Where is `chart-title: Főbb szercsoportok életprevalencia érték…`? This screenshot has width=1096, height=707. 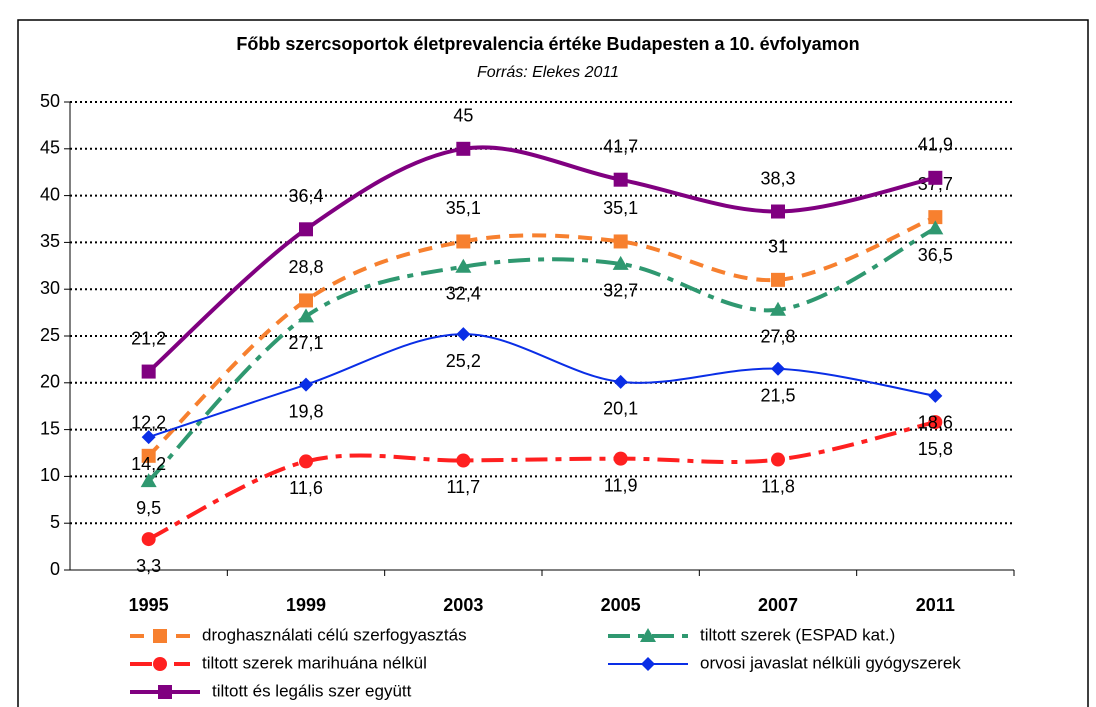
chart-title: Főbb szercsoportok életprevalencia érték… is located at coordinates (547, 44).